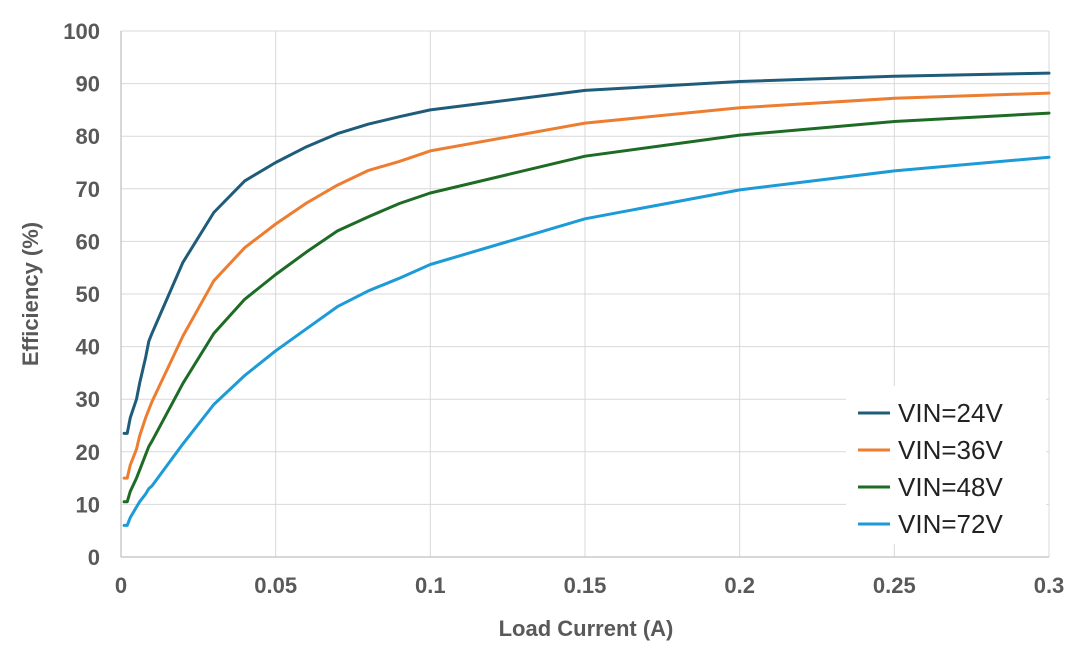 This screenshot has height=653, width=1080. Describe the element at coordinates (88, 294) in the screenshot. I see `y-tick-label: 50` at that location.